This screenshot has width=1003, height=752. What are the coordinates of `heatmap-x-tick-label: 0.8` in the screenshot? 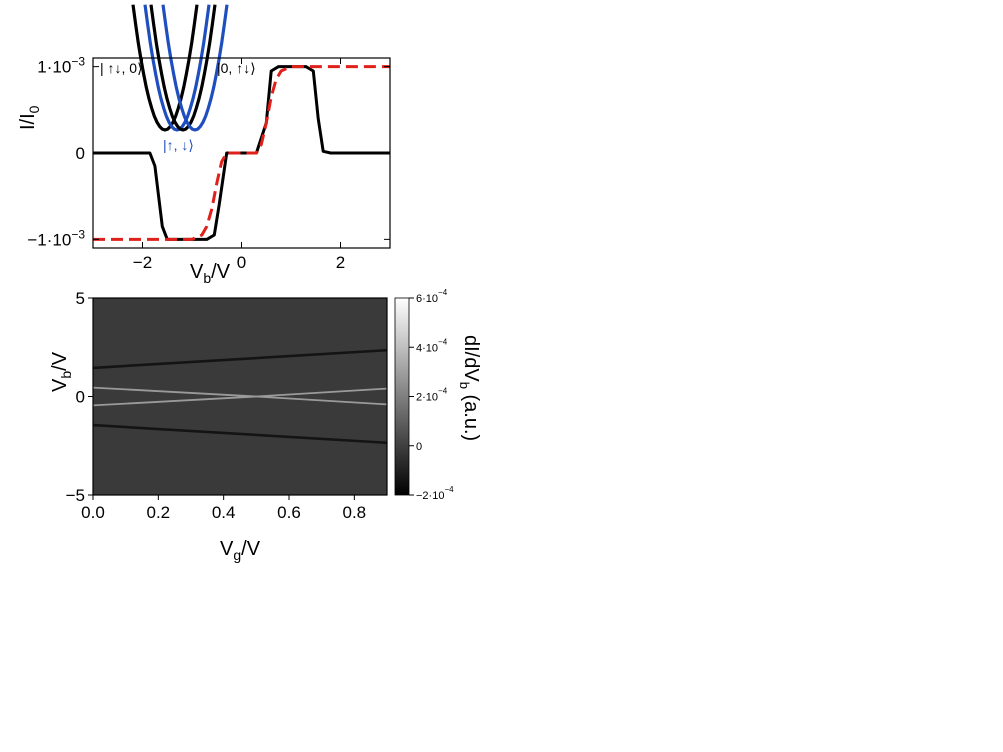 It's located at (355, 512).